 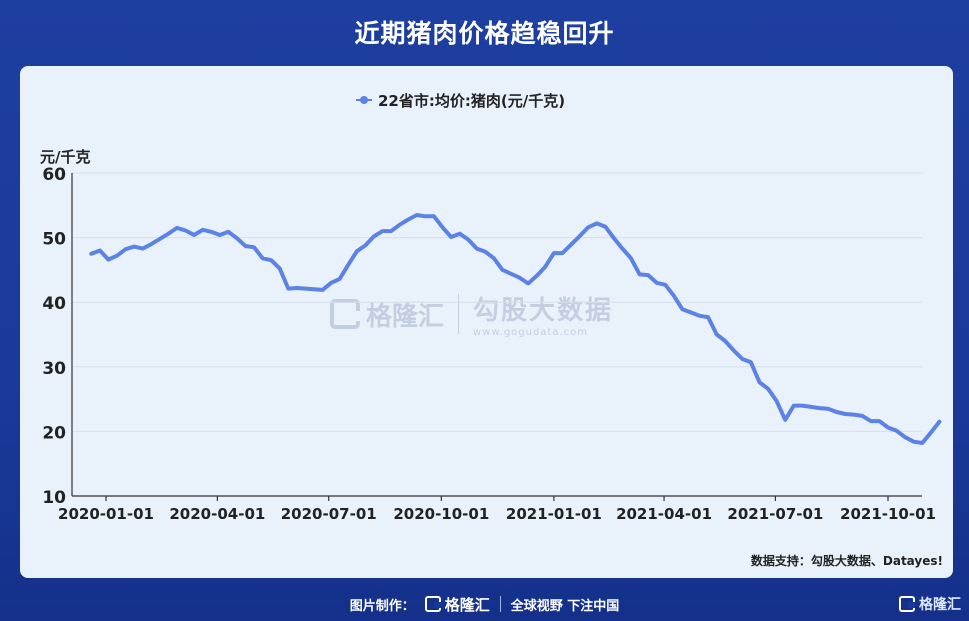 I want to click on footer-divider, so click(x=500, y=604).